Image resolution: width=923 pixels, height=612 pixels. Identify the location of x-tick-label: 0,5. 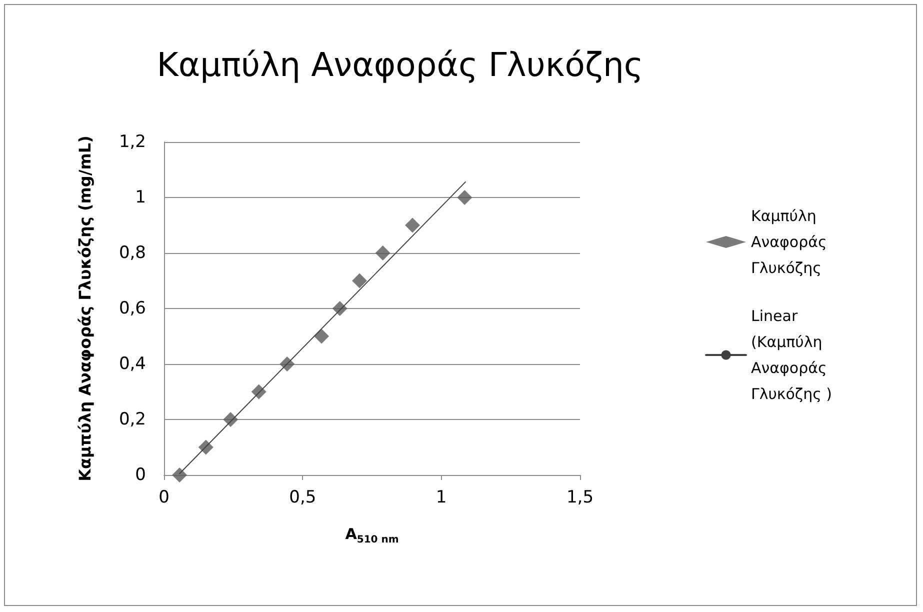
(302, 498).